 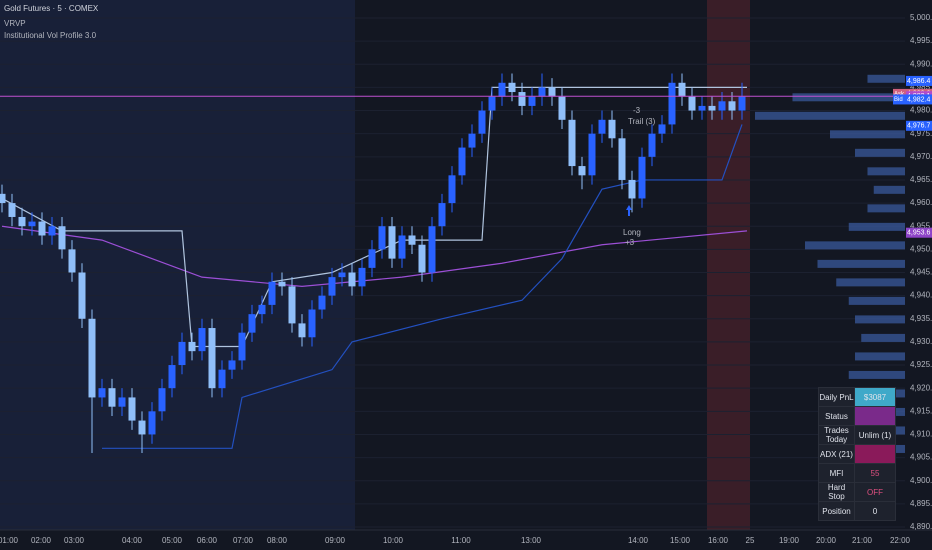 I want to click on y-tick-label: 4,980.0, so click(x=921, y=110).